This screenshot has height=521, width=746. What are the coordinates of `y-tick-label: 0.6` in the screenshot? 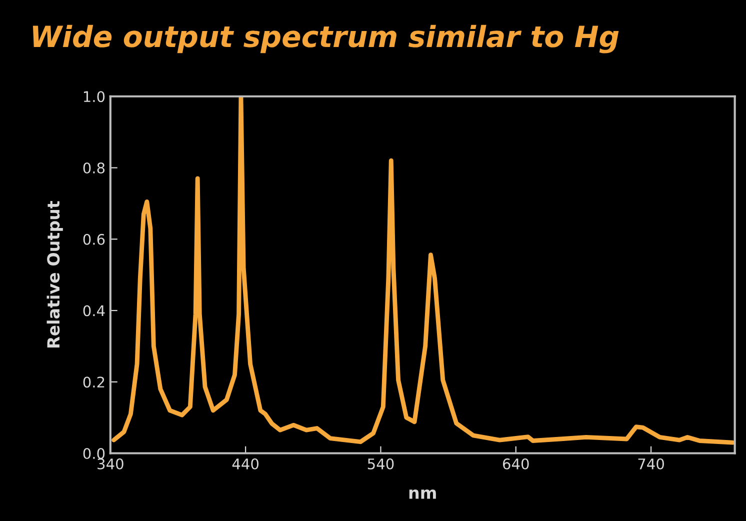 It's located at (94, 239).